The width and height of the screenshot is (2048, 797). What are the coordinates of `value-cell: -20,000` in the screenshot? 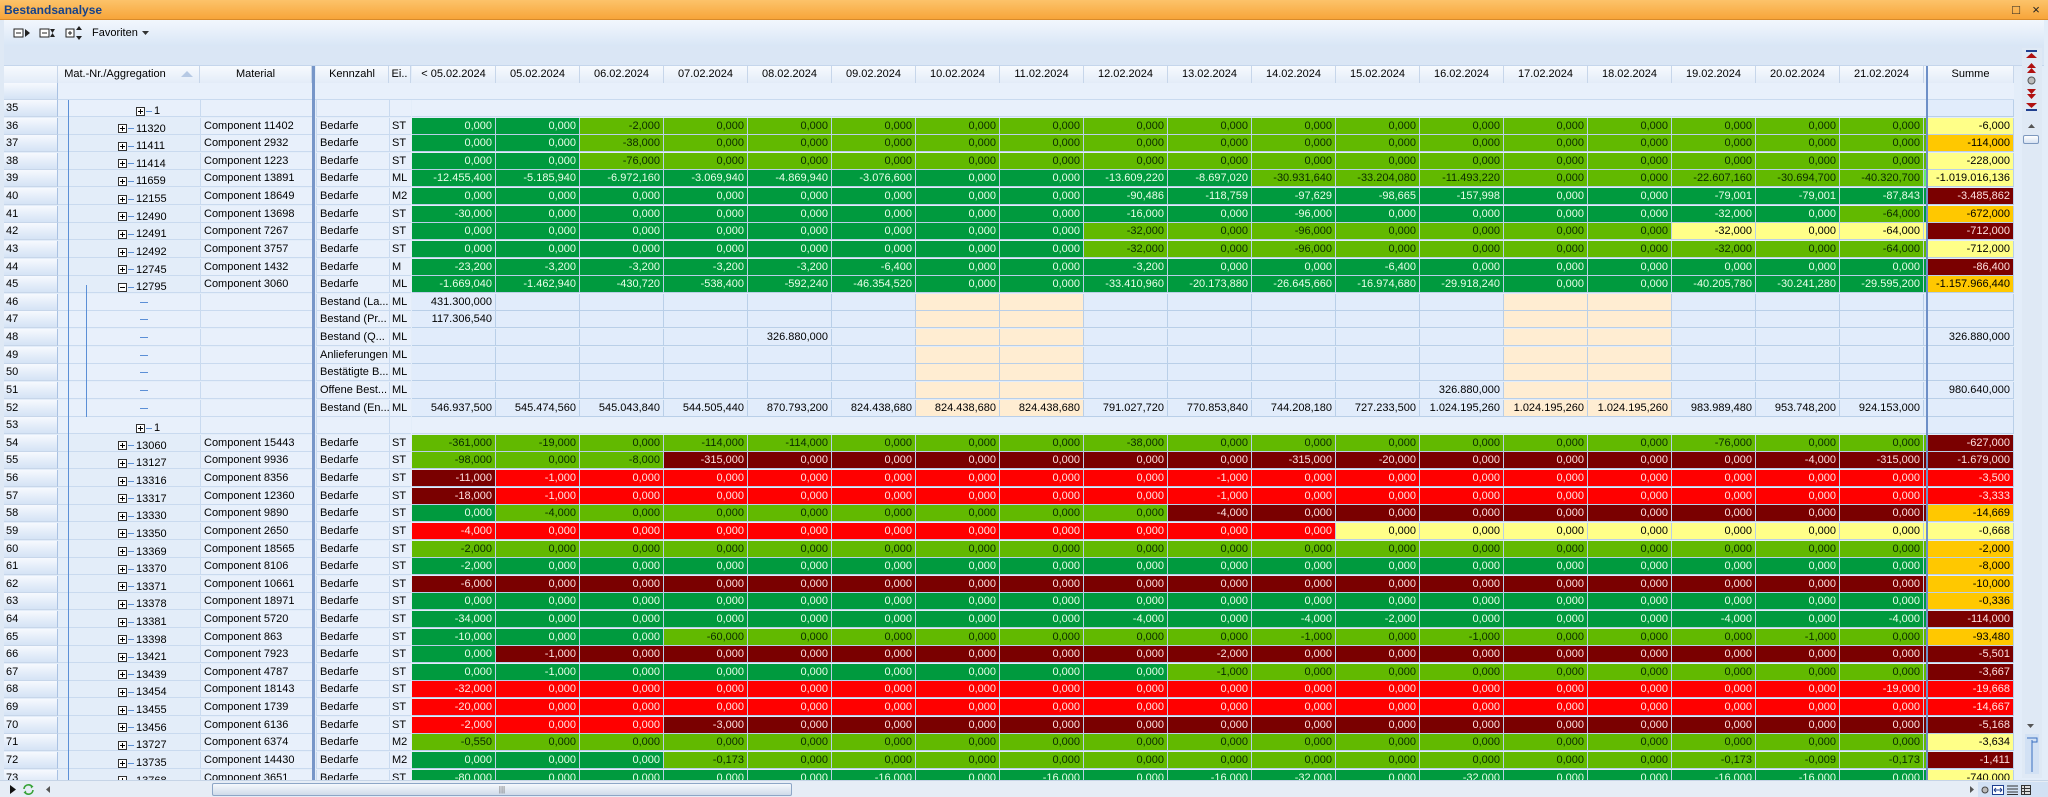 It's located at (1378, 461).